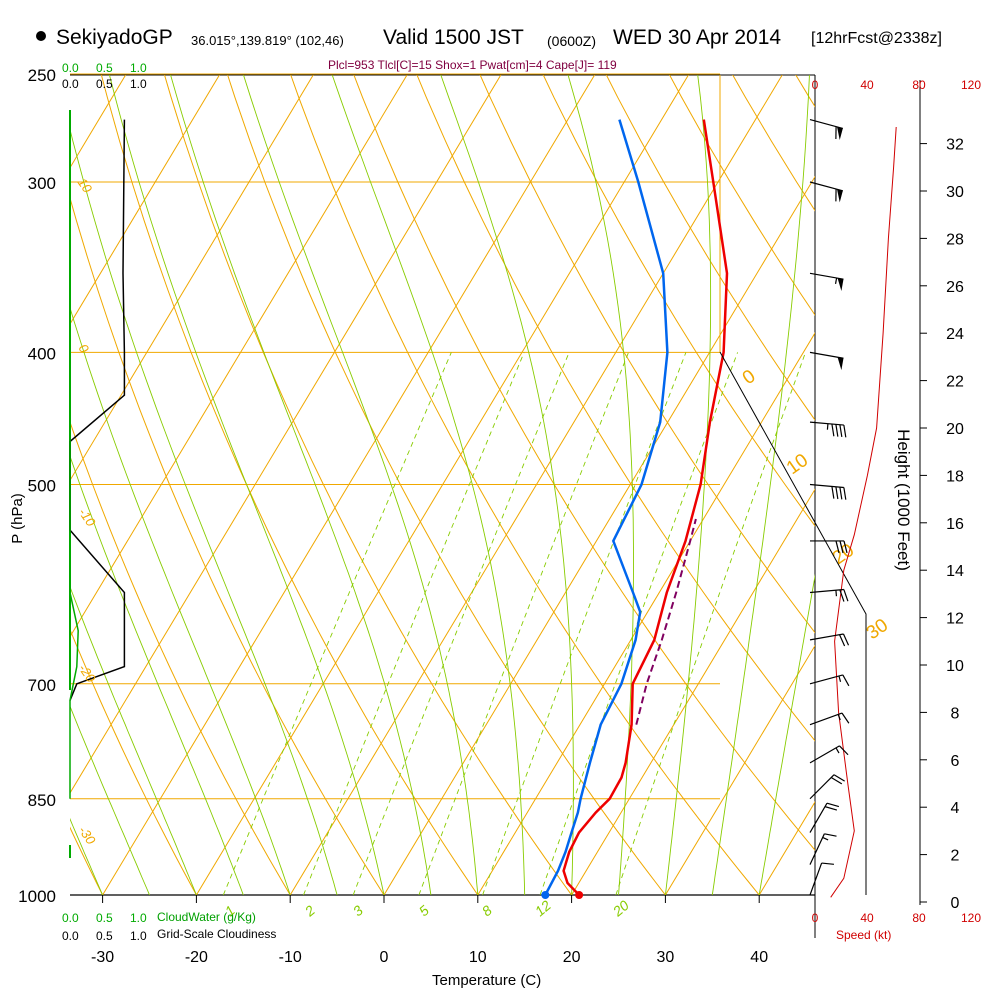  Describe the element at coordinates (138, 68) in the screenshot. I see `cloud-water-tick-top: 1.0` at that location.